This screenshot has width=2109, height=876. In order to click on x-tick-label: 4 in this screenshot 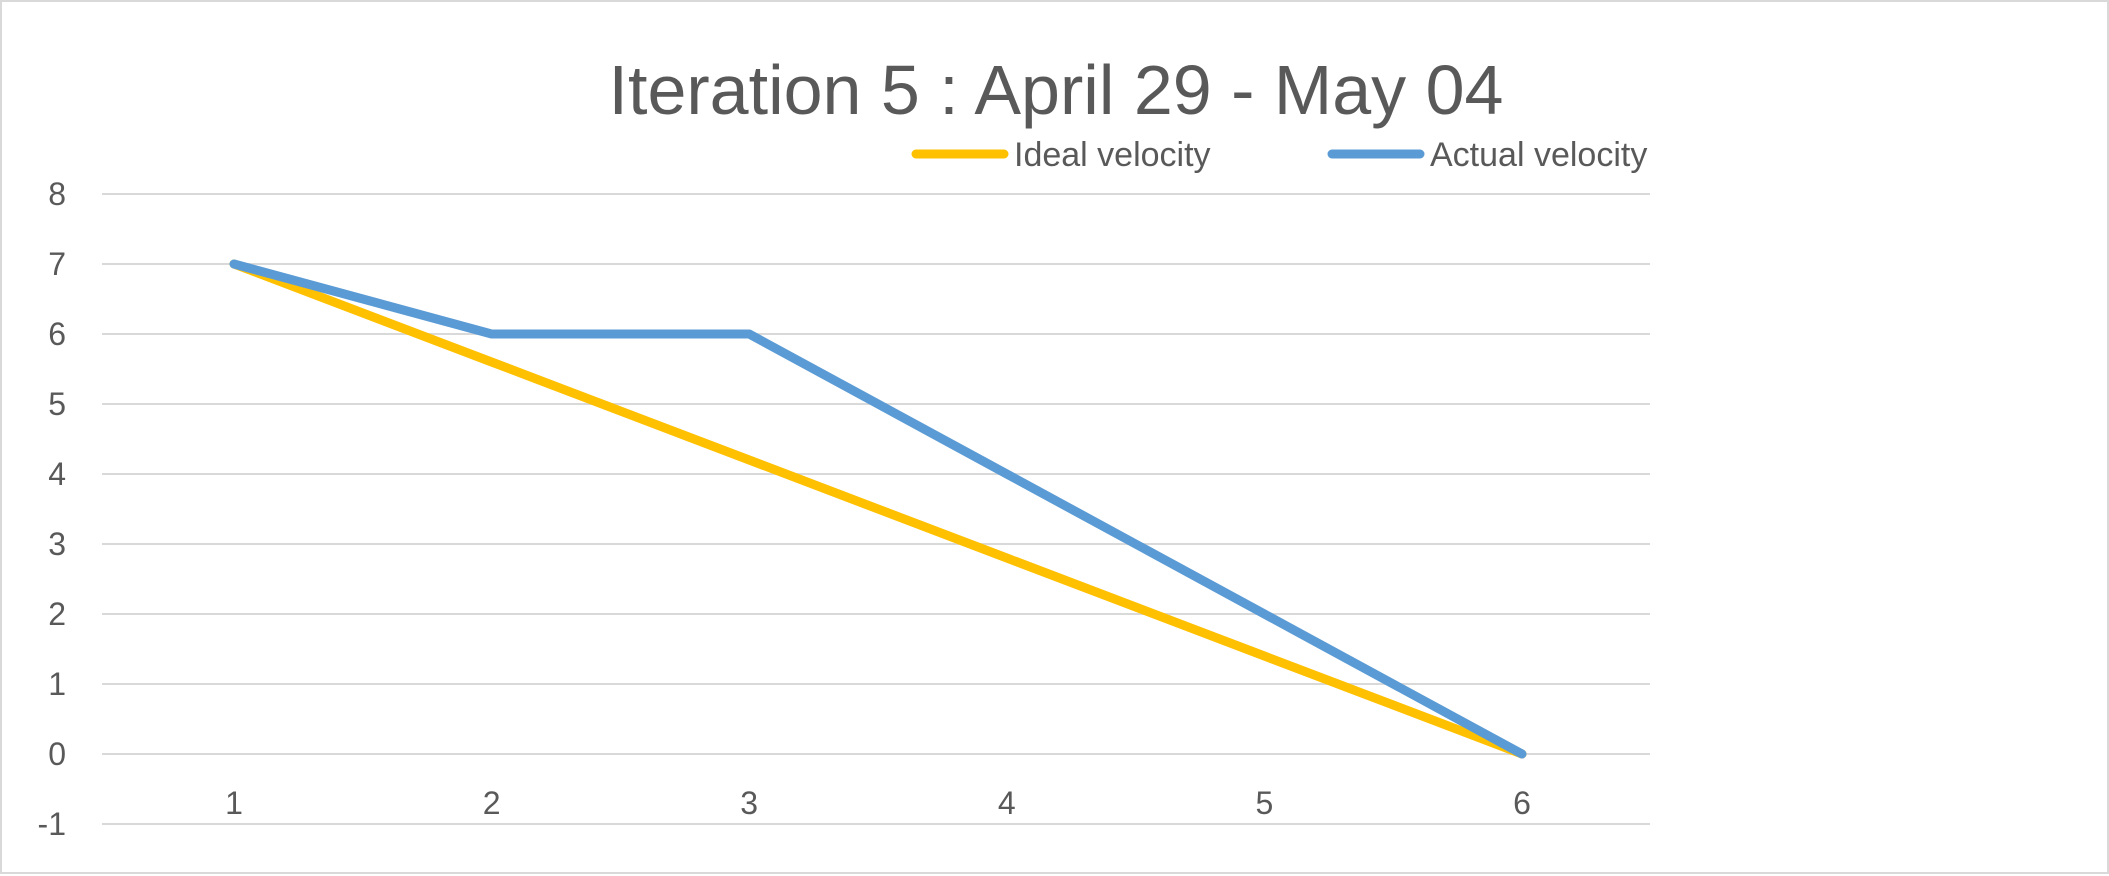, I will do `click(1007, 803)`.